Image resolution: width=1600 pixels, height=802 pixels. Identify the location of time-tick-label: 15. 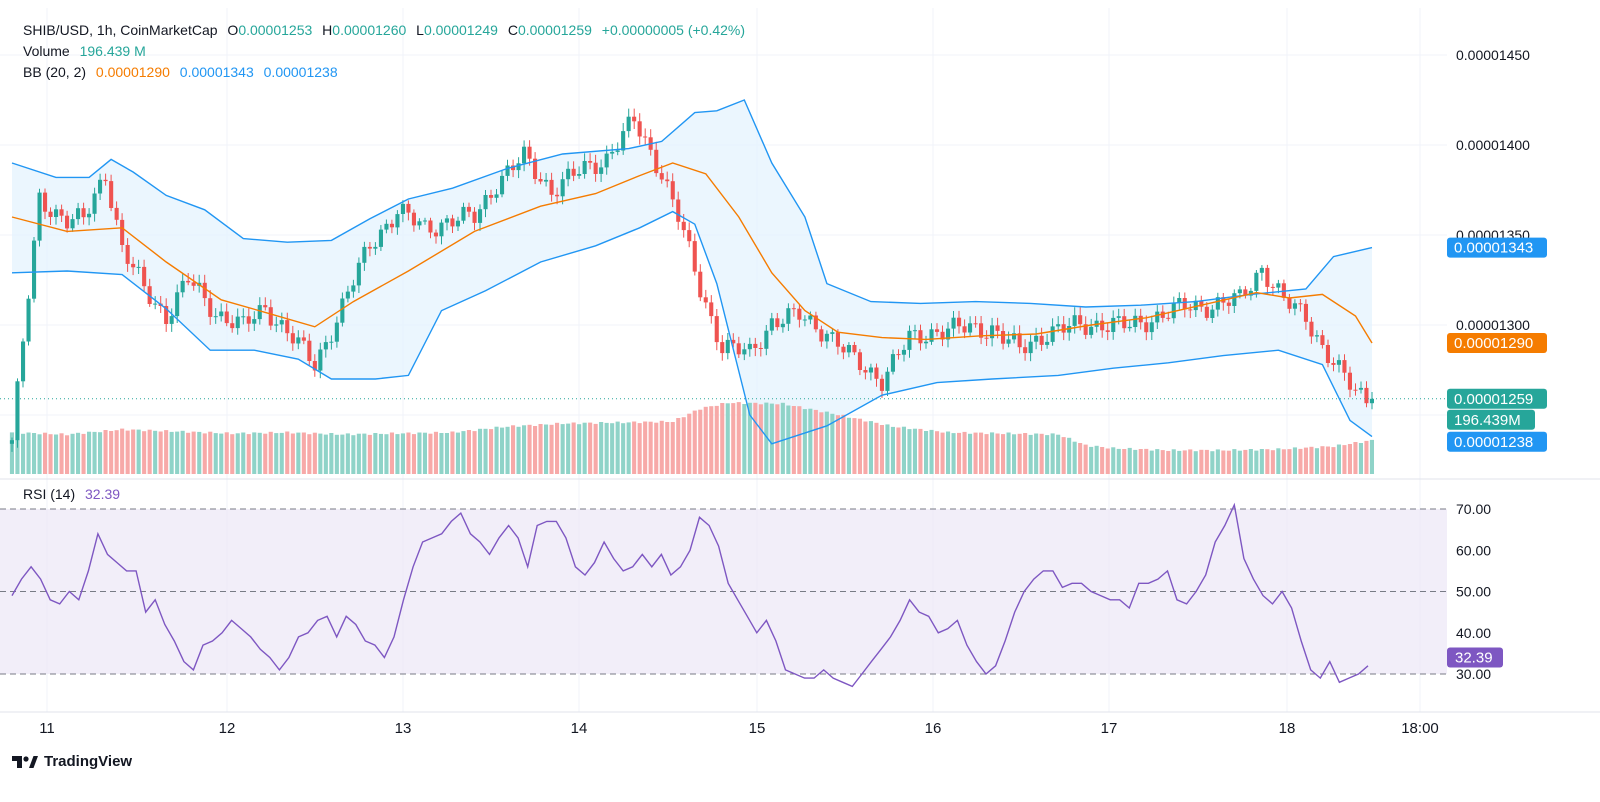
(757, 728).